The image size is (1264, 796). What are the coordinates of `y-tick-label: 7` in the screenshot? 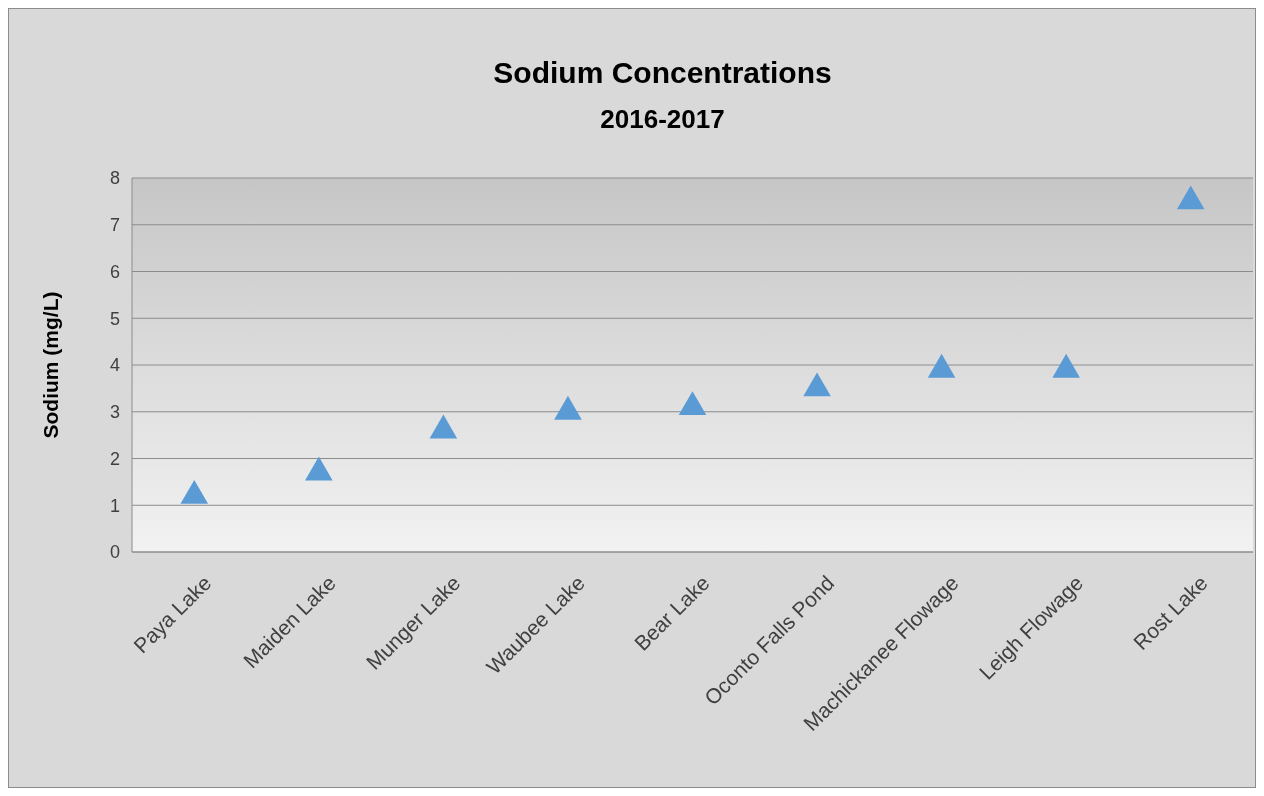 It's located at (114, 225).